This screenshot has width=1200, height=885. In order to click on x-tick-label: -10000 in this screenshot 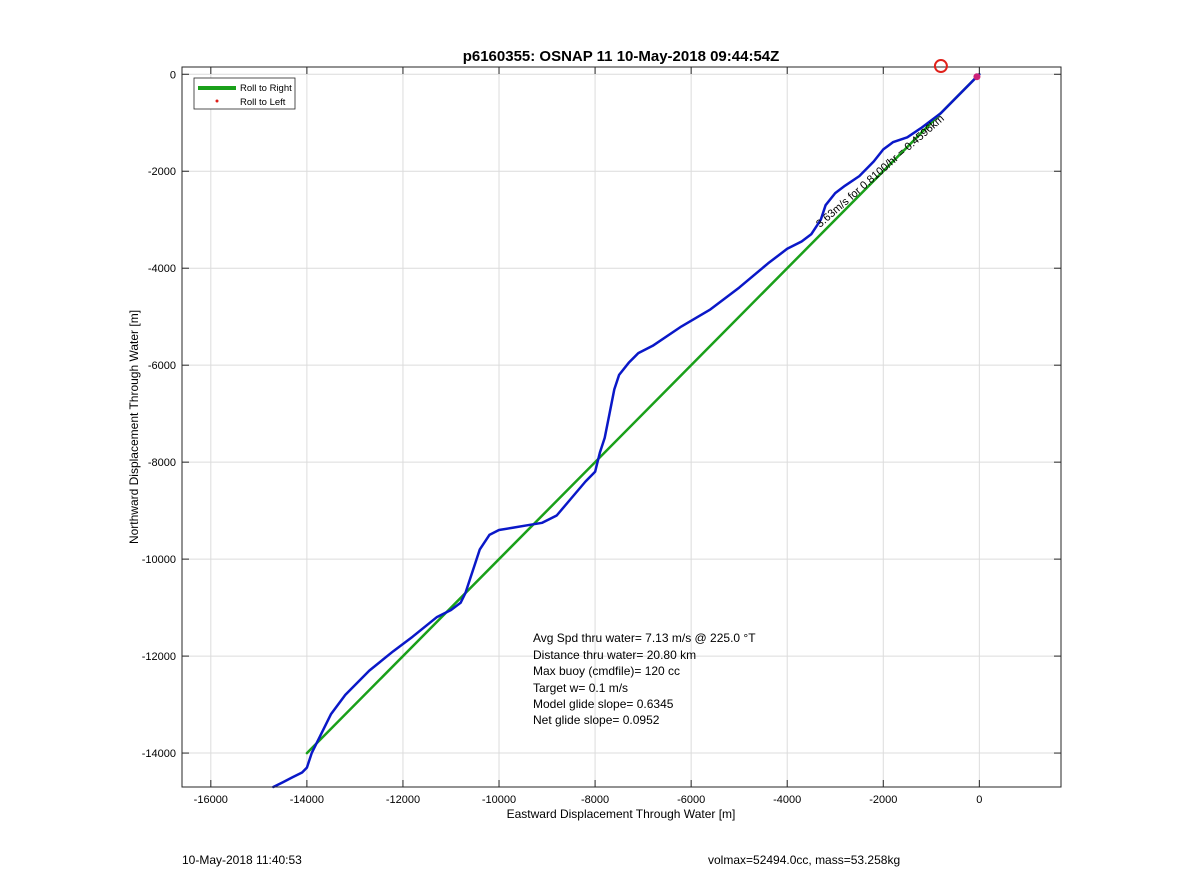, I will do `click(499, 800)`.